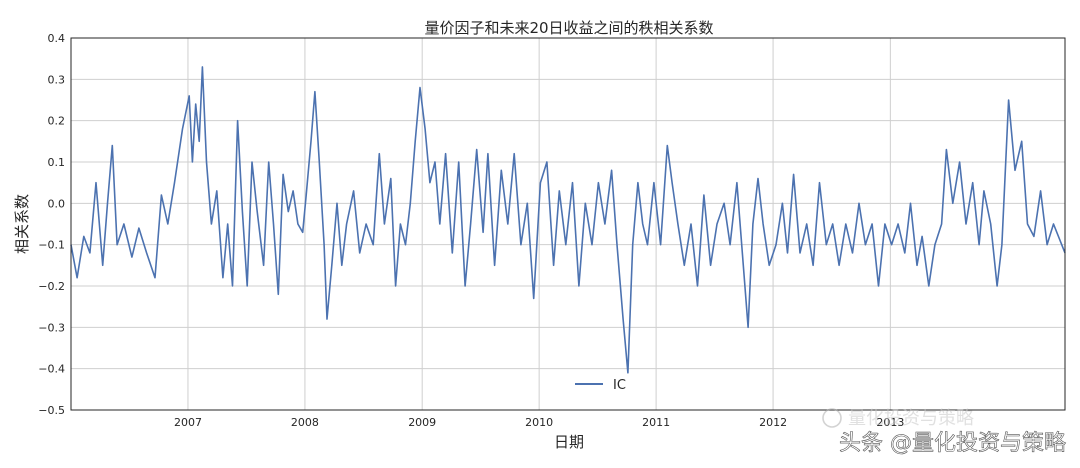 This screenshot has height=468, width=1080. What do you see at coordinates (568, 28) in the screenshot?
I see `chart-title: 量价因子和未来20日收益之间的秩相关系数` at bounding box center [568, 28].